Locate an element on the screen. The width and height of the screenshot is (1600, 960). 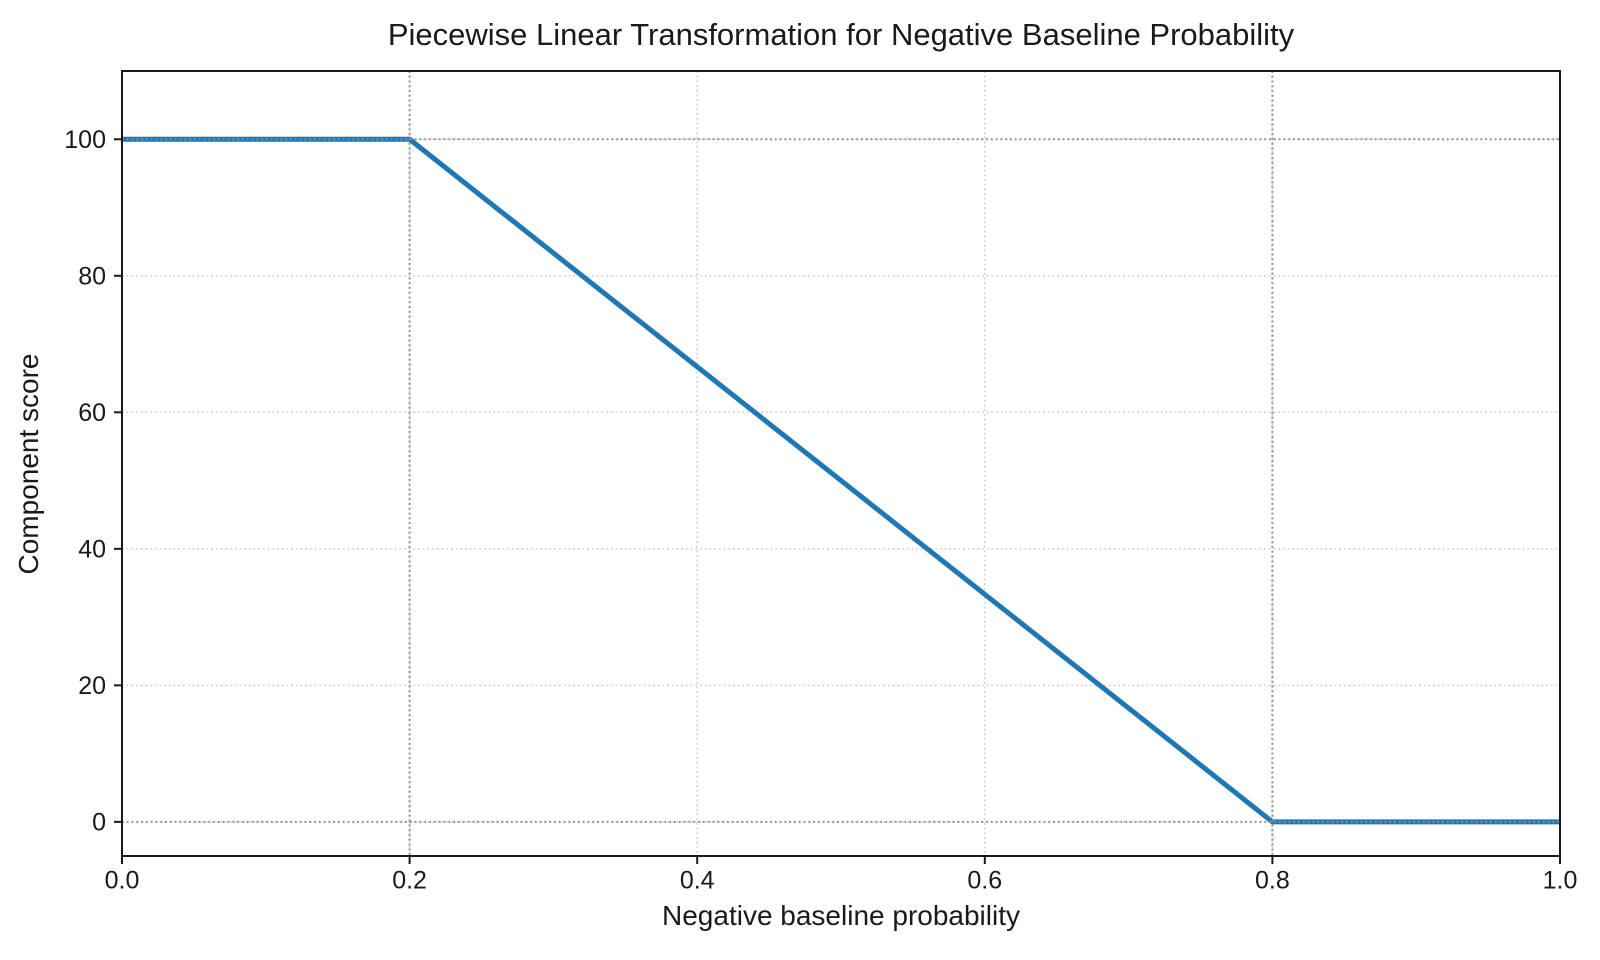
x-tick-label: 0.2 is located at coordinates (409, 881).